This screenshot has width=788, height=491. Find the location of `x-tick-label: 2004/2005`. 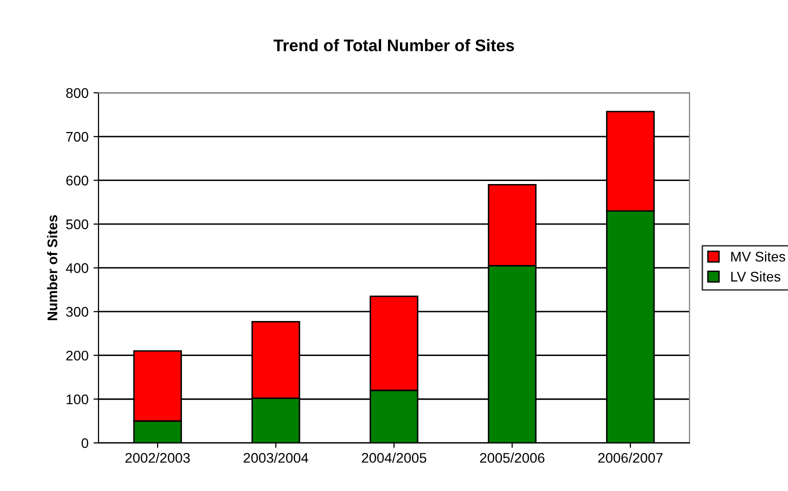

x-tick-label: 2004/2005 is located at coordinates (394, 457).